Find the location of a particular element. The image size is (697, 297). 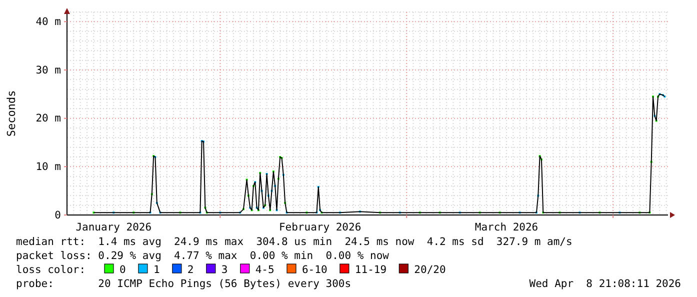

legend-label: 11-19 is located at coordinates (370, 270).